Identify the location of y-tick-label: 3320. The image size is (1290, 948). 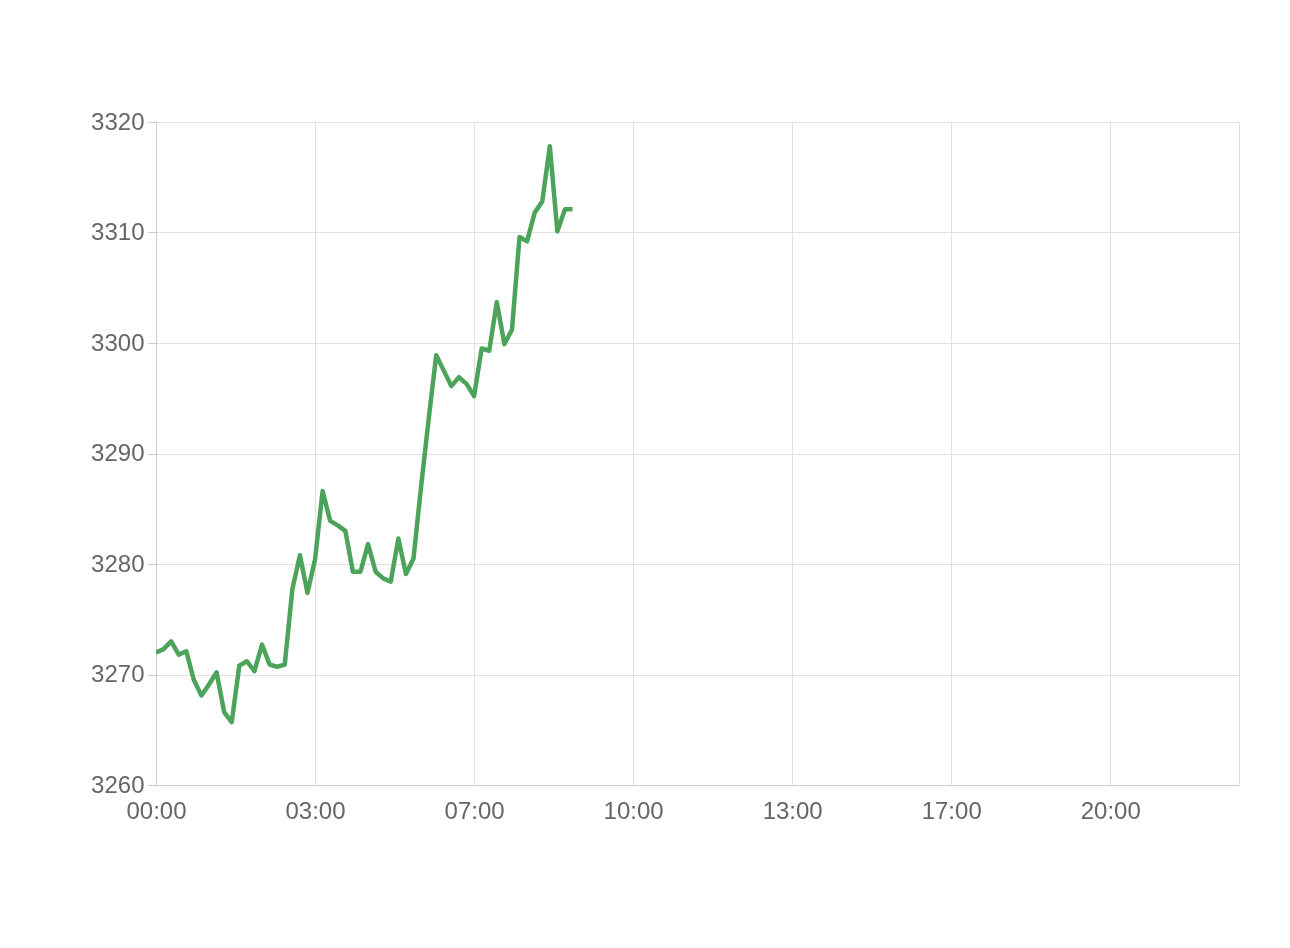
(118, 121).